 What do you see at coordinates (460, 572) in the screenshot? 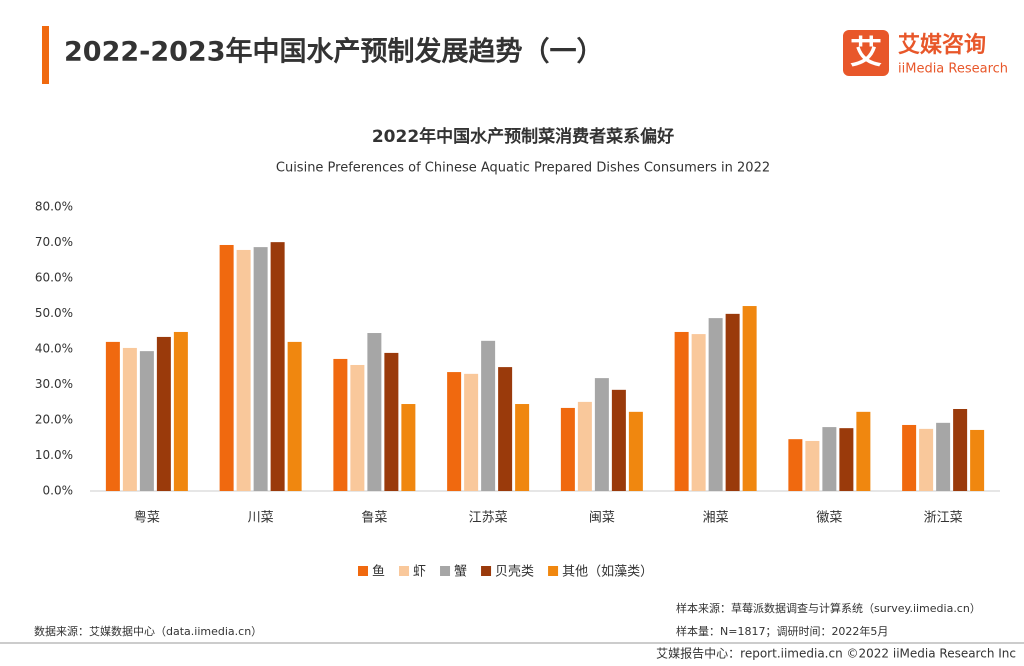
I see `legend-label: 蟹` at bounding box center [460, 572].